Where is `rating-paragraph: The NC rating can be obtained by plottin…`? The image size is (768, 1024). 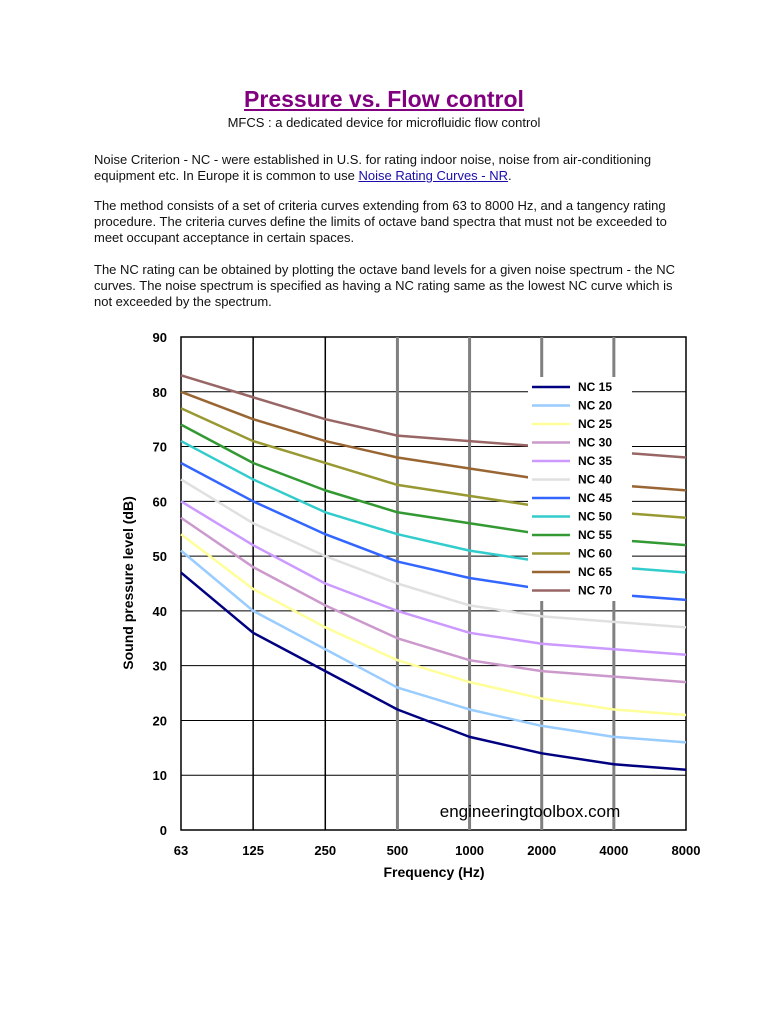 rating-paragraph: The NC rating can be obtained by plottin… is located at coordinates (384, 285).